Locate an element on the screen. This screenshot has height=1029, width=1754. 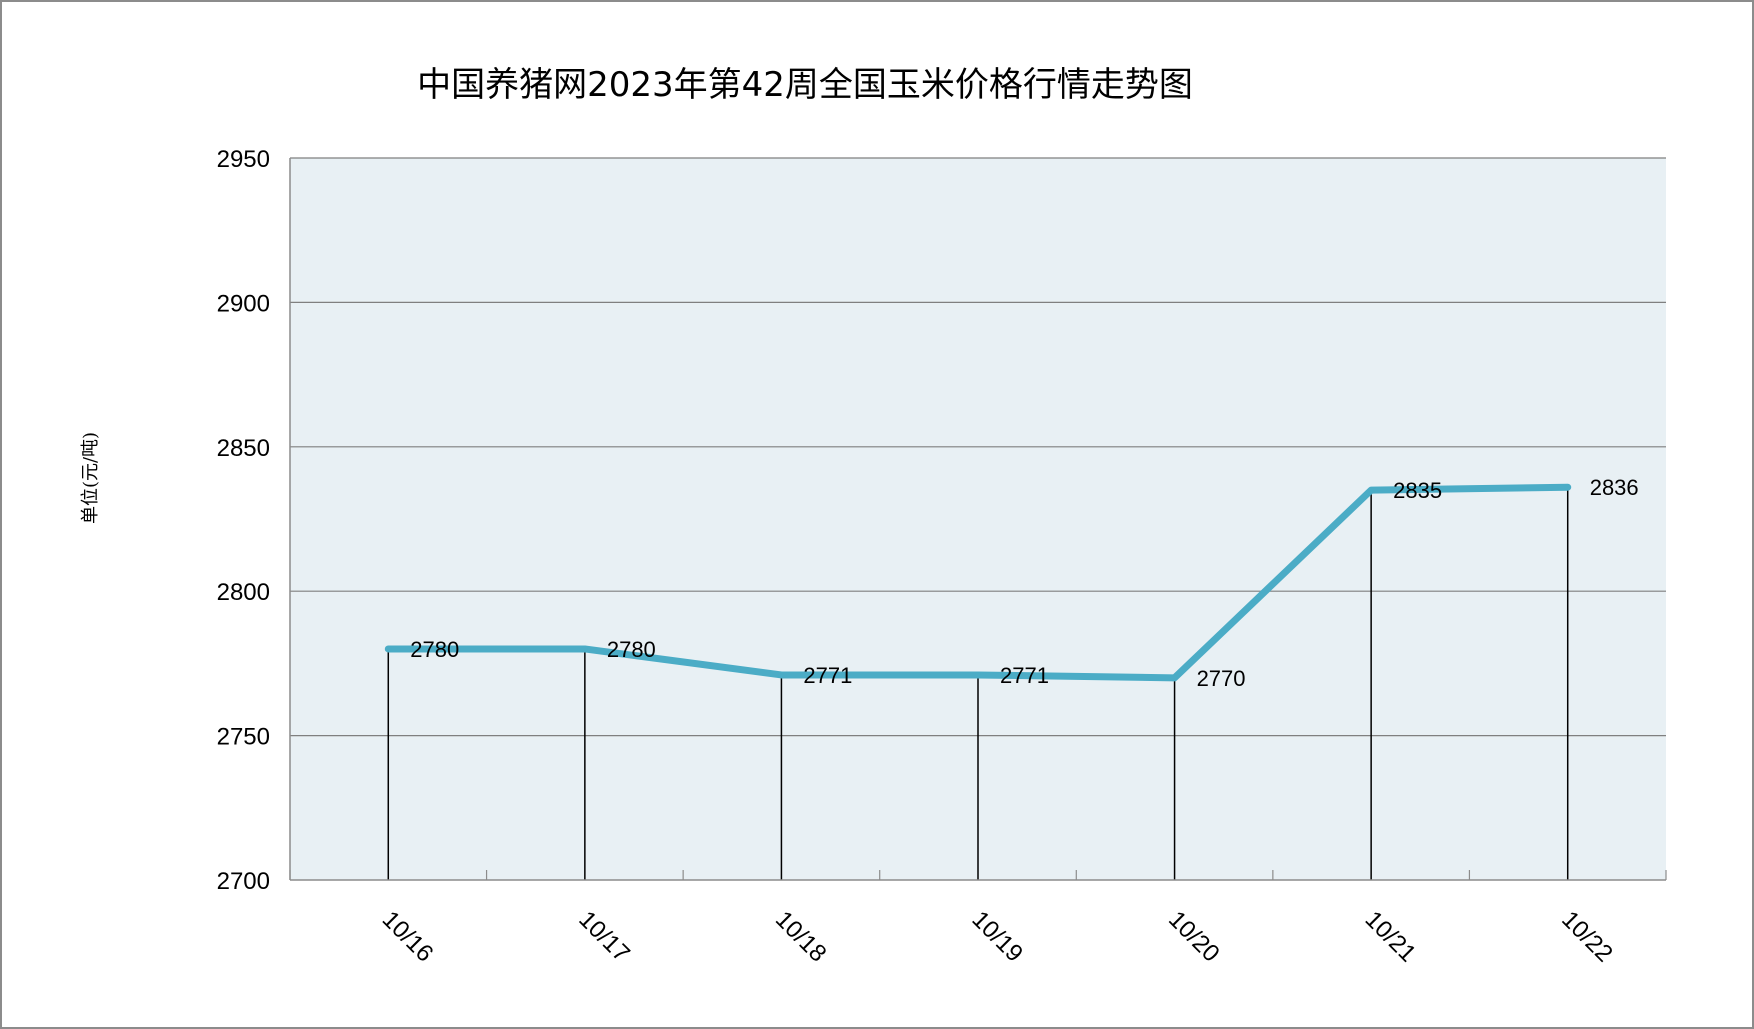
x-tick-label: 10/20 is located at coordinates (1194, 937).